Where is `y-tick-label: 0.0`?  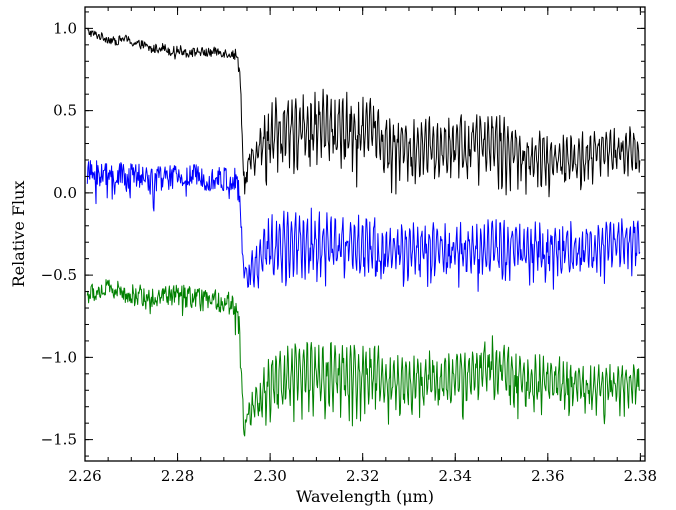
y-tick-label: 0.0 is located at coordinates (65, 193).